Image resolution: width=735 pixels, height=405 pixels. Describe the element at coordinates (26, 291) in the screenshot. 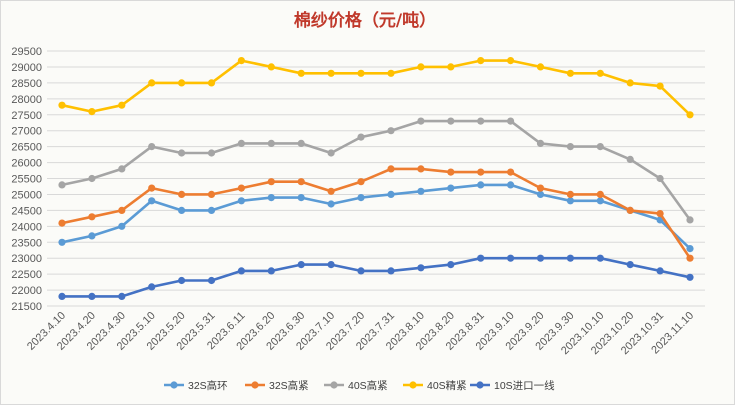

I see `y-tick-label: 22000` at that location.